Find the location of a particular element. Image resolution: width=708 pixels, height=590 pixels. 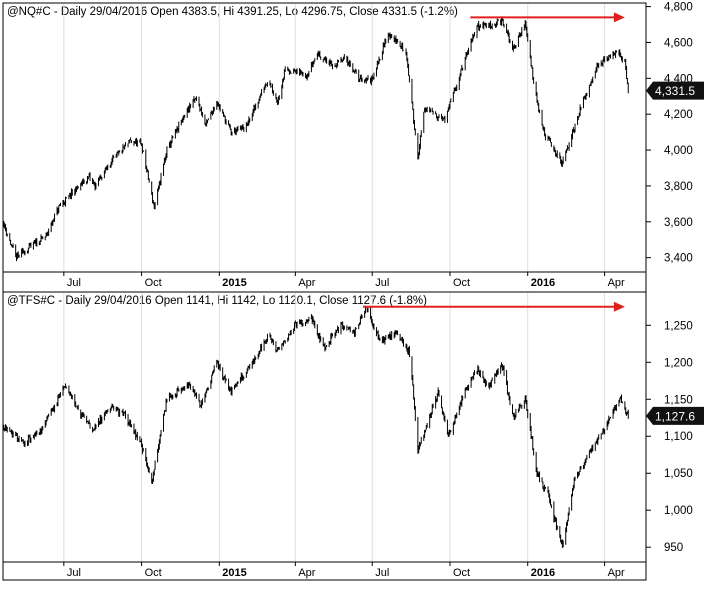

nasdaq-x-tick-label: 2016 is located at coordinates (543, 283).